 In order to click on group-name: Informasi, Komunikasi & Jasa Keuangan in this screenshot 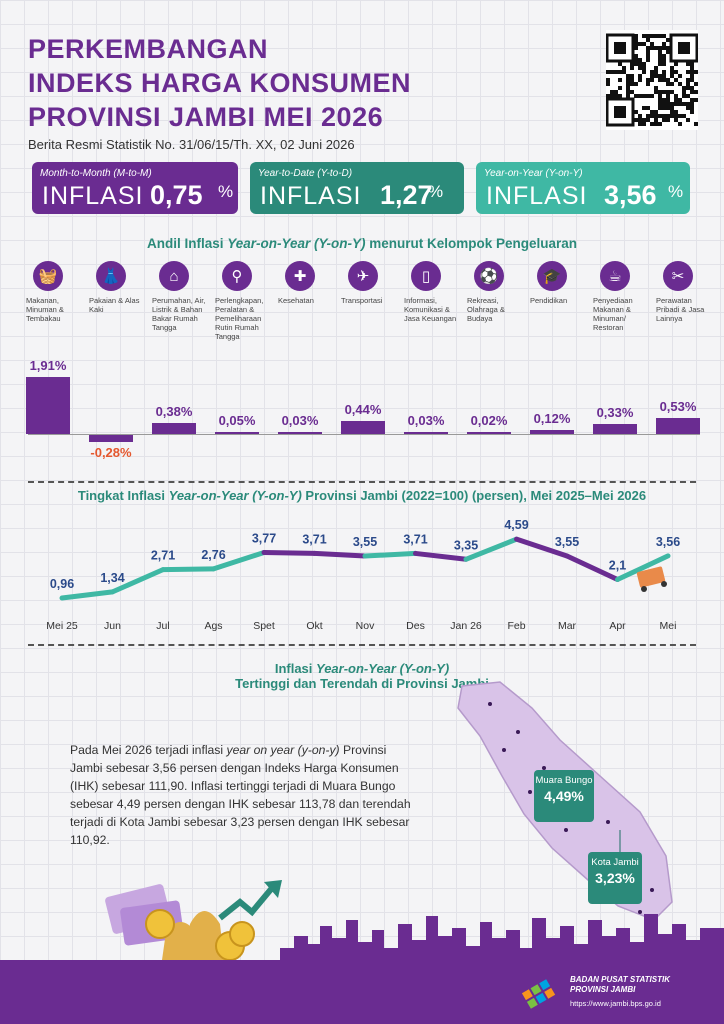, I will do `click(430, 309)`.